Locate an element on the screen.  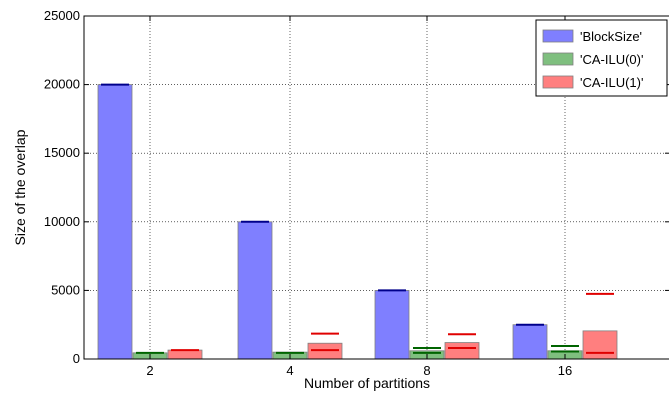
y-tick-label: 10000 is located at coordinates (62, 221).